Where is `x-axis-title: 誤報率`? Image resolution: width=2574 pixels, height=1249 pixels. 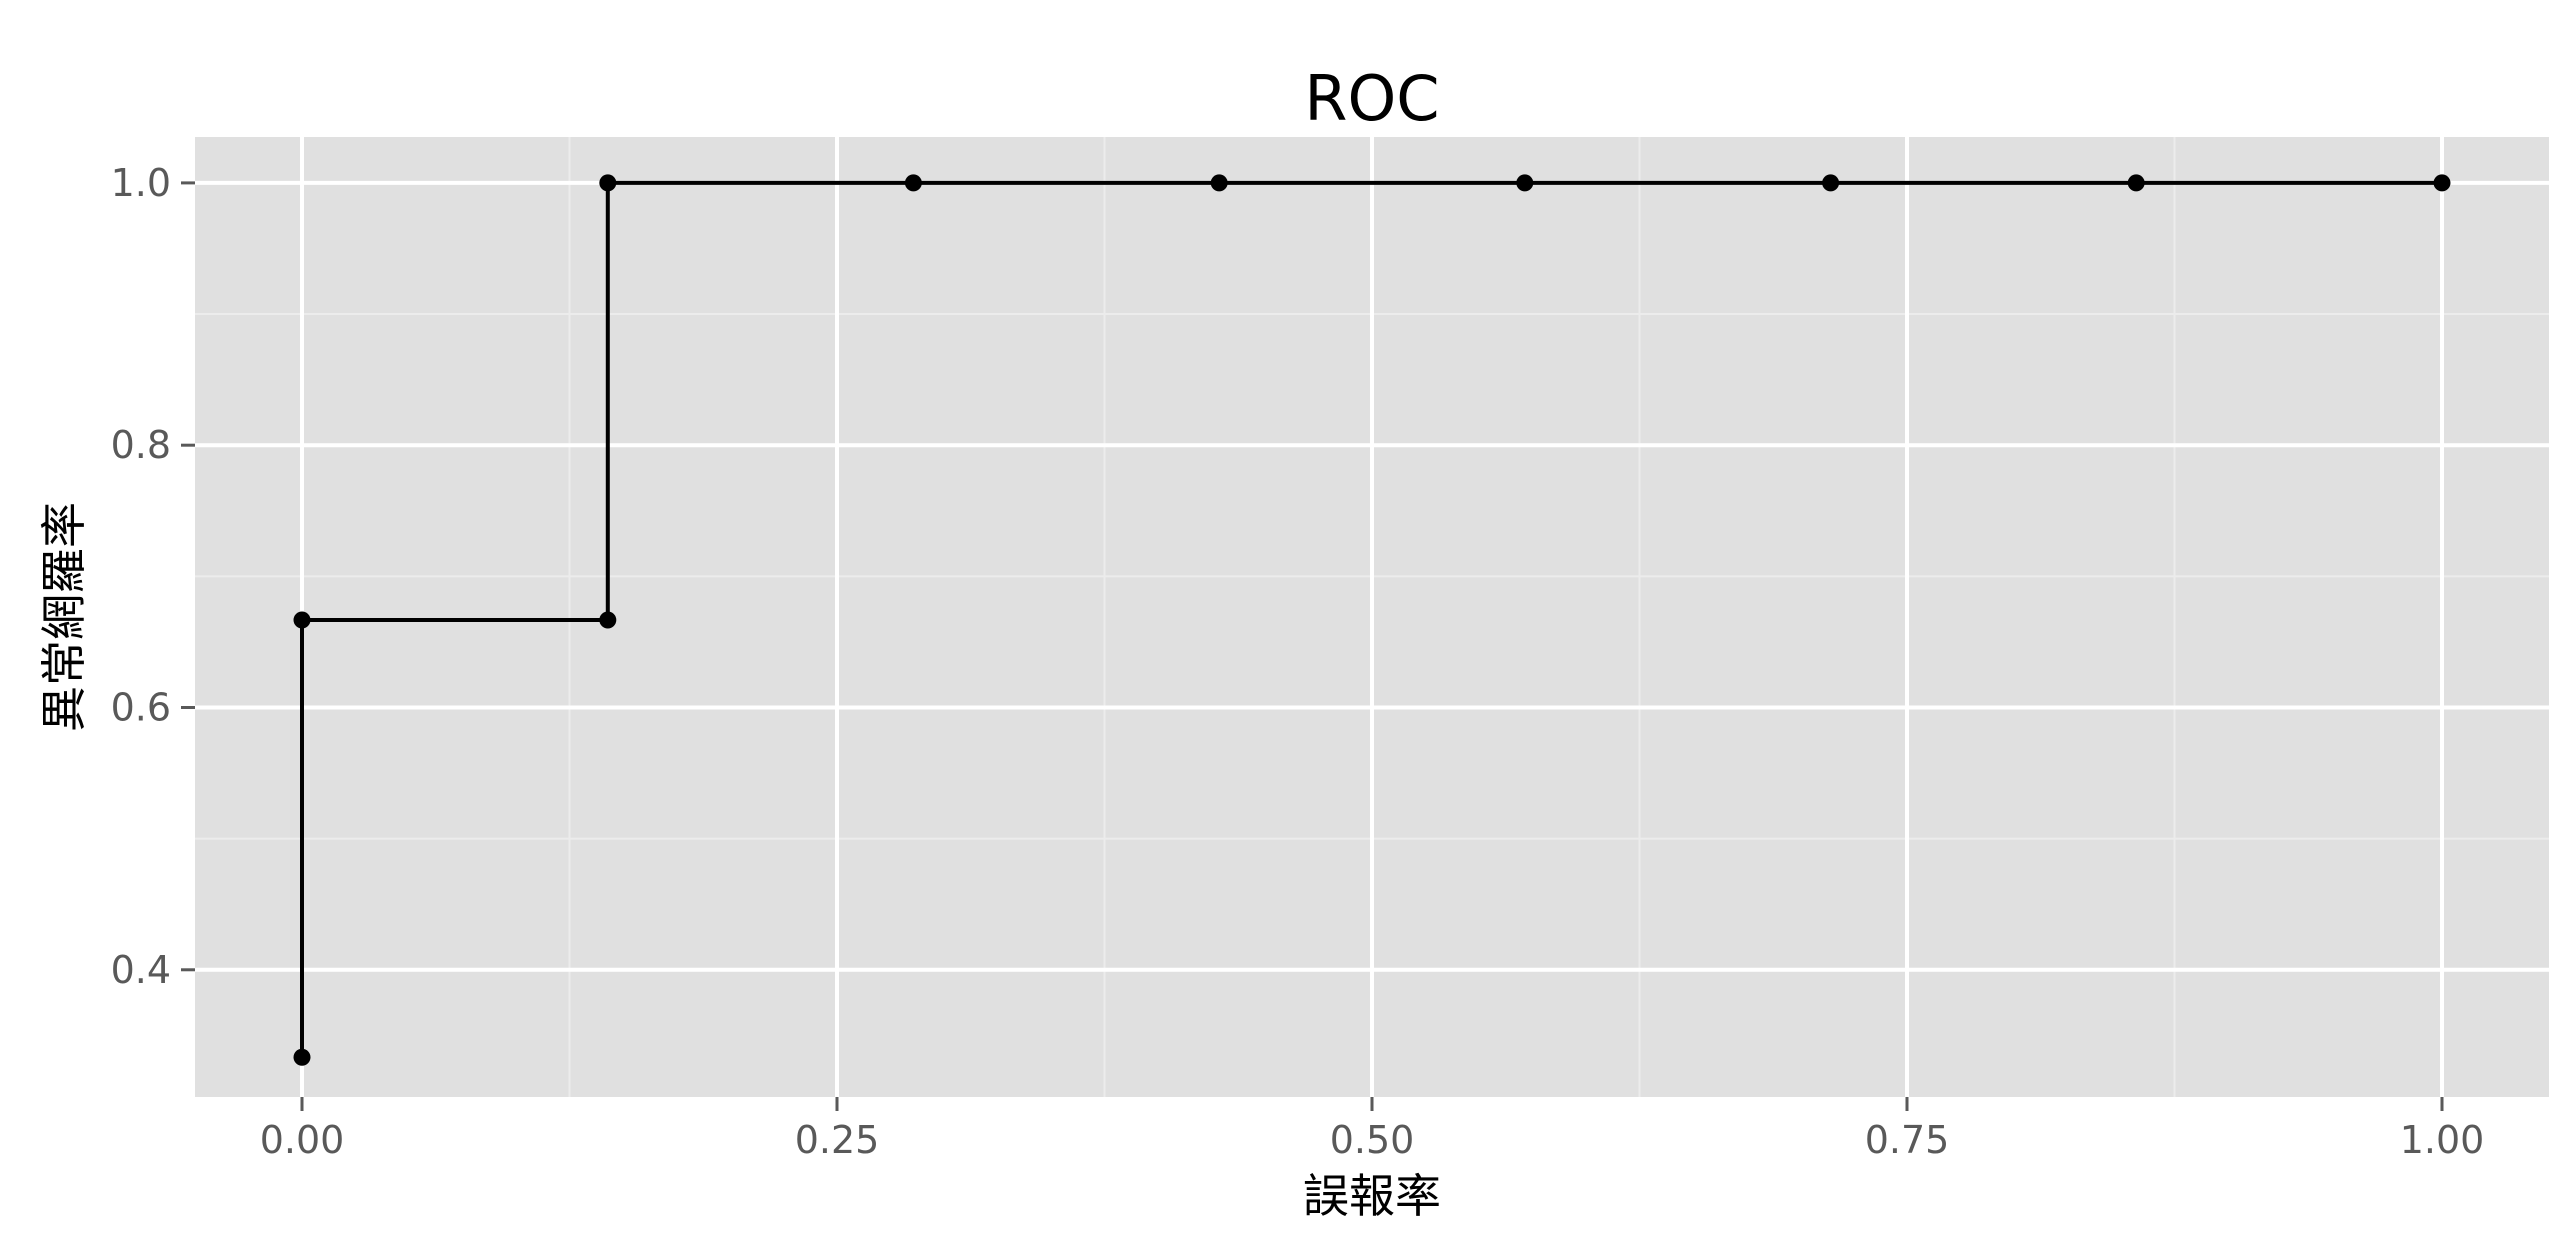 x-axis-title: 誤報率 is located at coordinates (1372, 1196).